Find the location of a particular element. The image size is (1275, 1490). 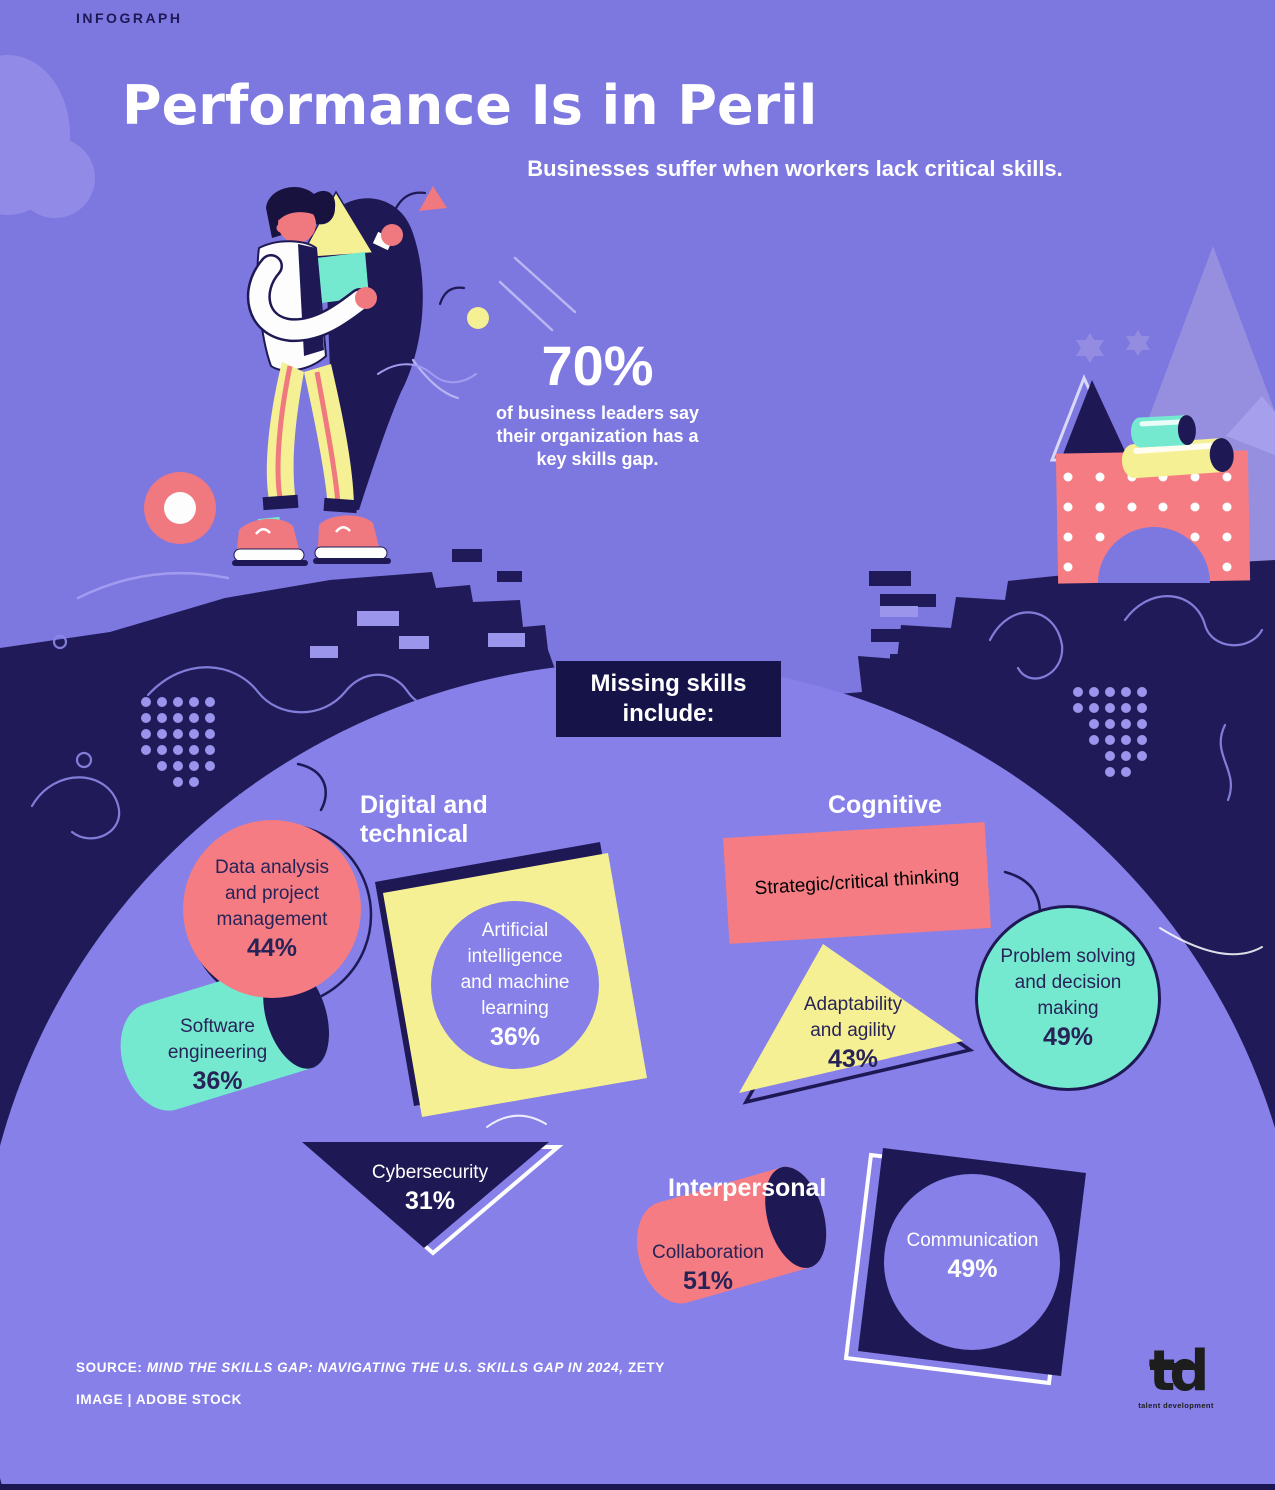

skill-software-engineering: Software engineering 36% is located at coordinates (217, 1055).